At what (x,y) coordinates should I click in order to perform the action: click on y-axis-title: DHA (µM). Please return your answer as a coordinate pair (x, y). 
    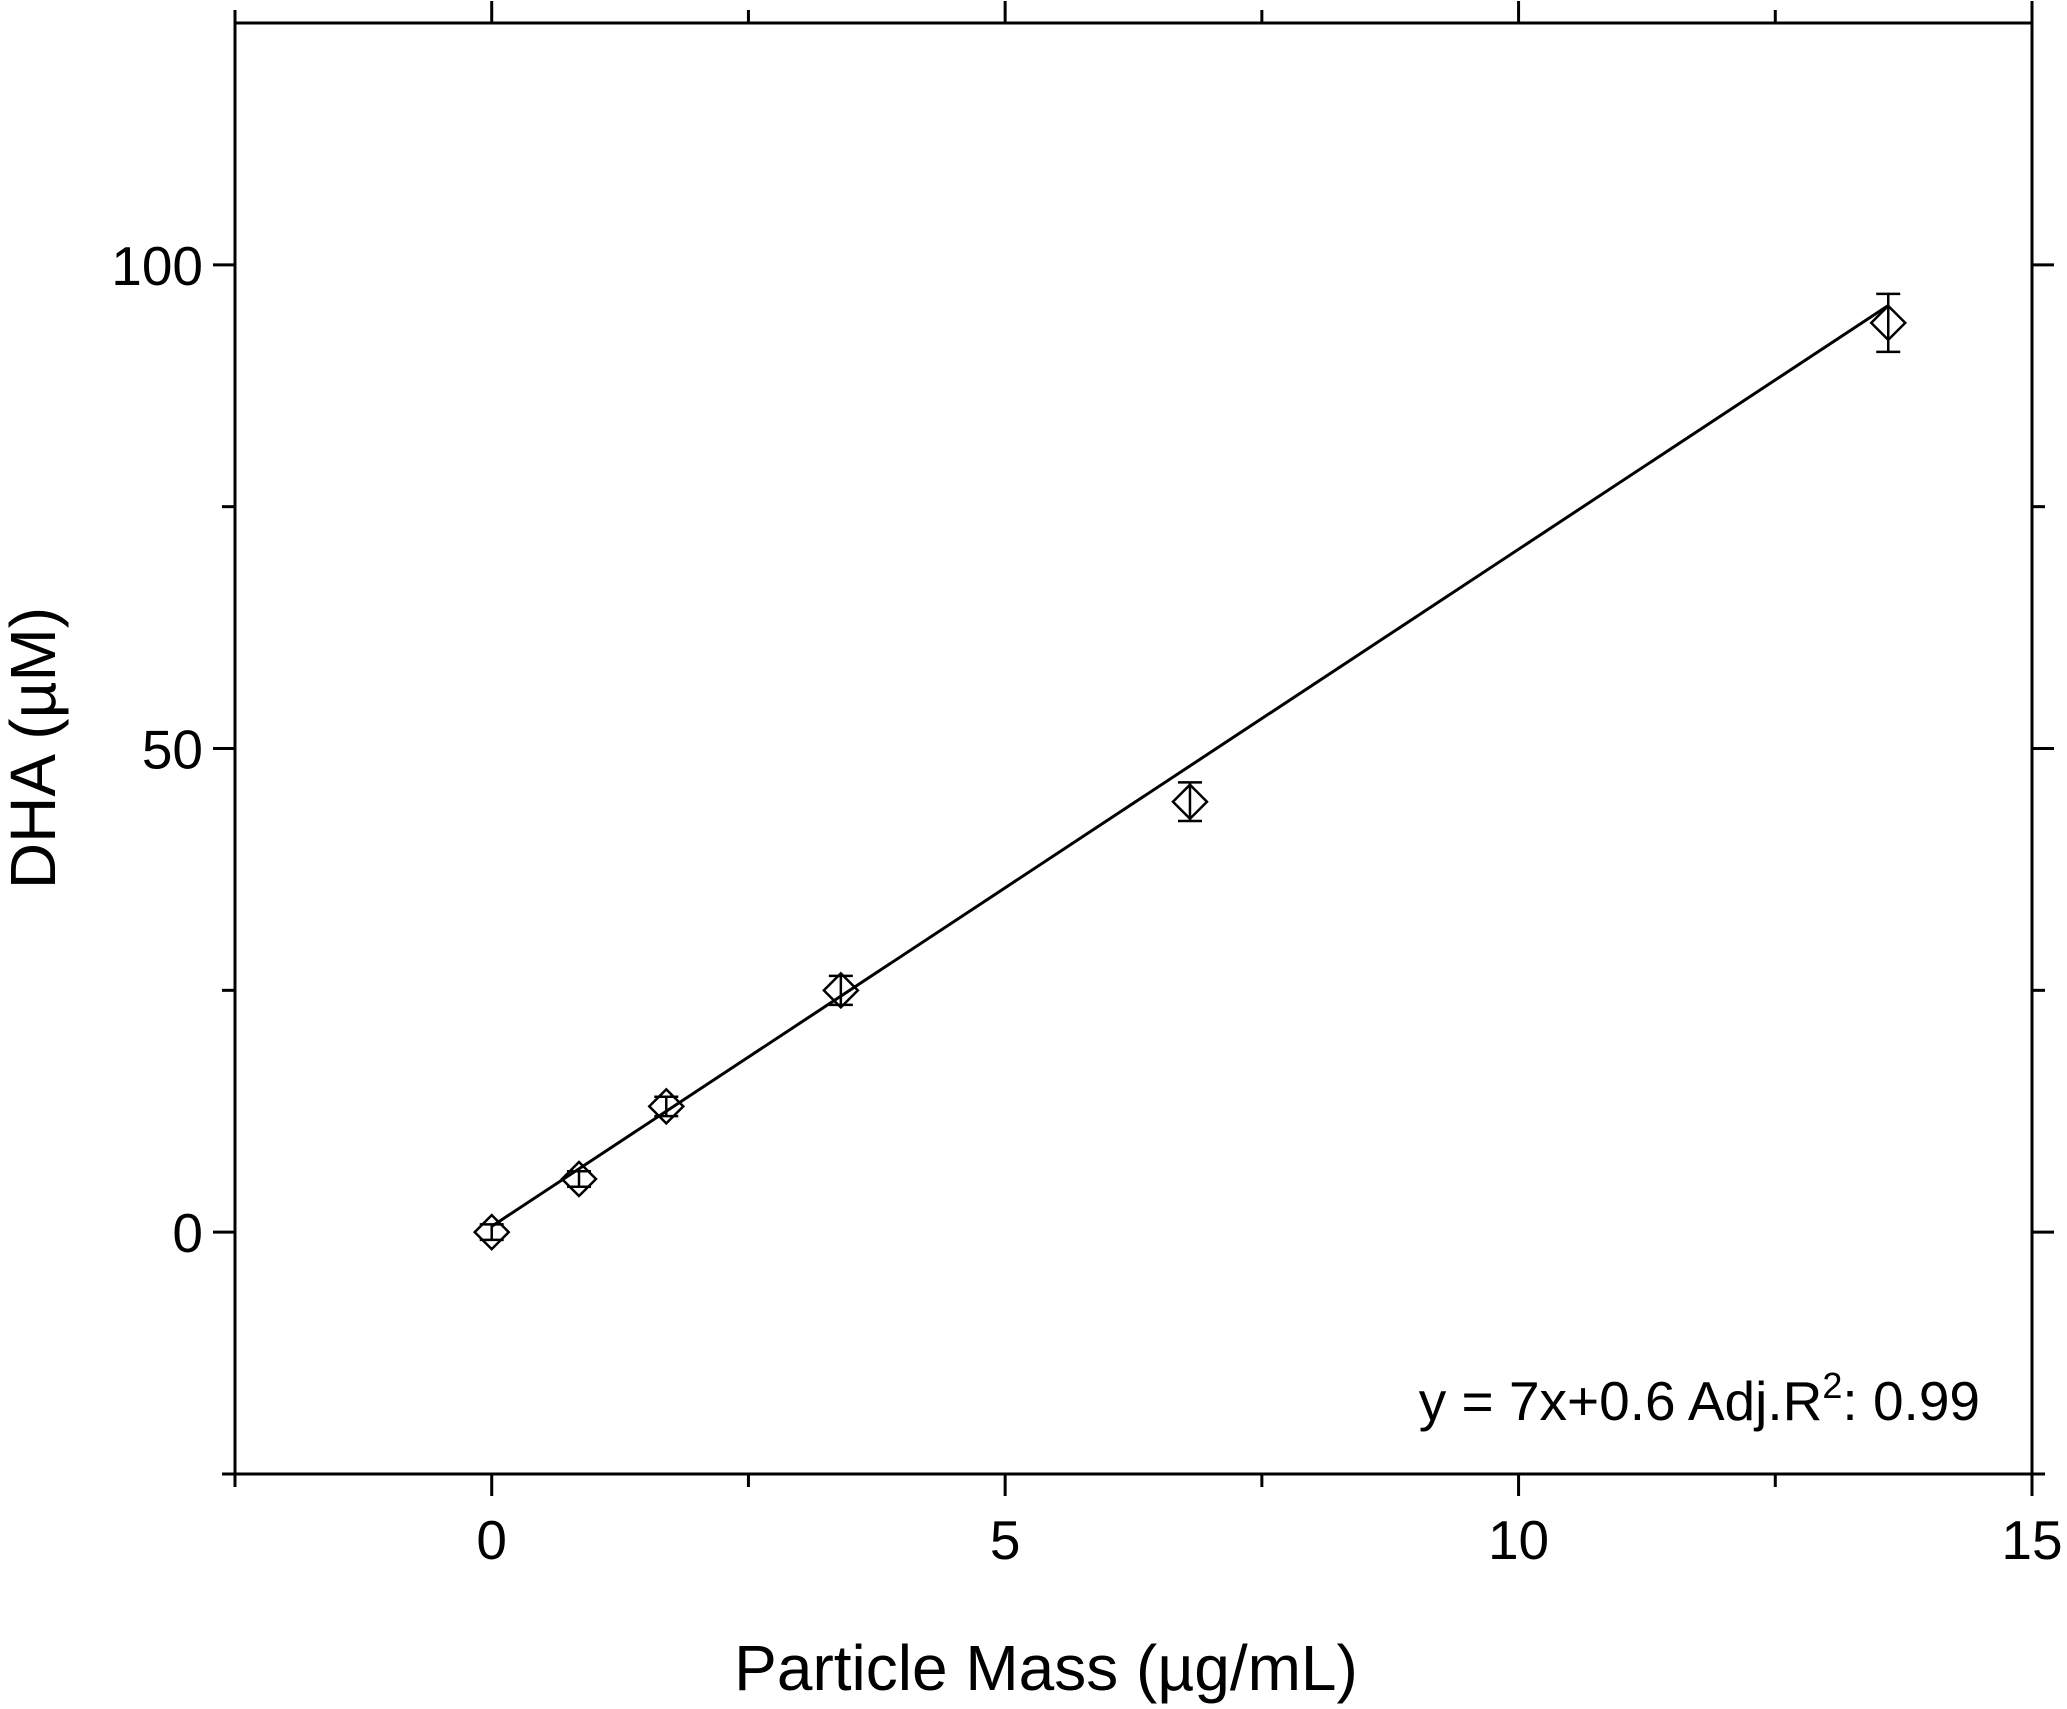
    Looking at the image, I should click on (34, 748).